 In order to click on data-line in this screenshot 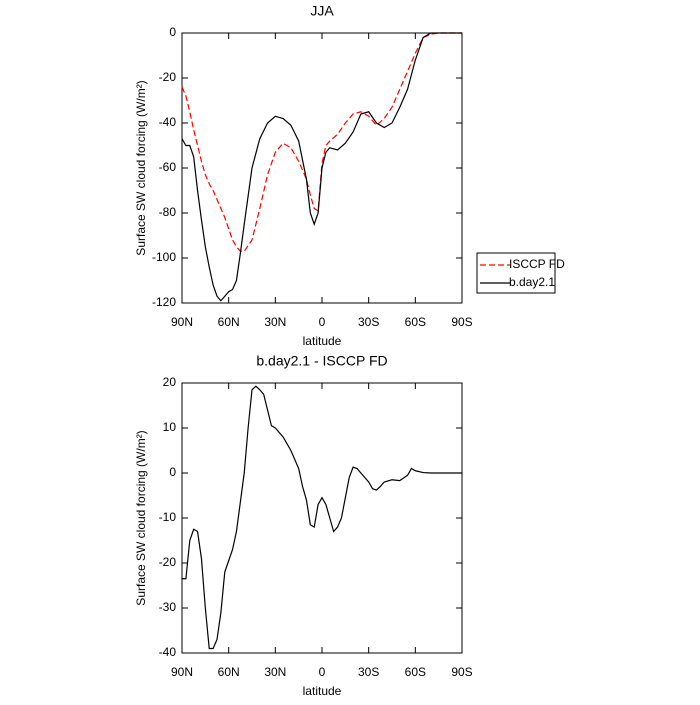, I will do `click(321, 142)`.